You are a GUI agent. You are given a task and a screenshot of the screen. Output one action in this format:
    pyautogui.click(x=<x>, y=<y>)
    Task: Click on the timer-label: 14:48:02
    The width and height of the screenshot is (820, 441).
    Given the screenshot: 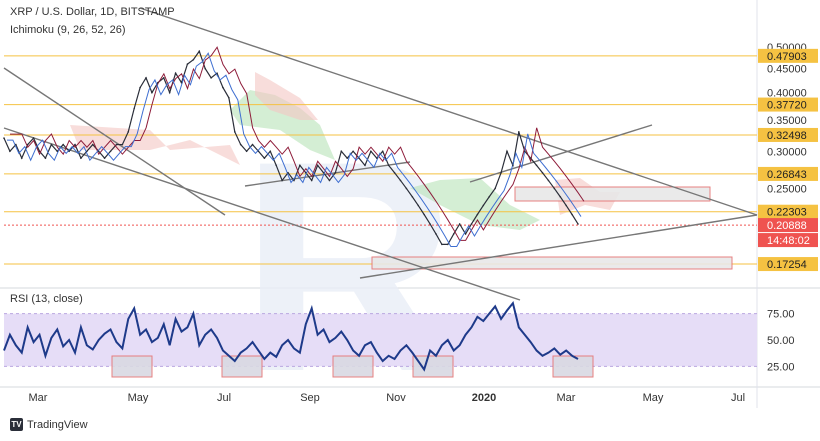 What is the action you would take?
    pyautogui.click(x=788, y=241)
    